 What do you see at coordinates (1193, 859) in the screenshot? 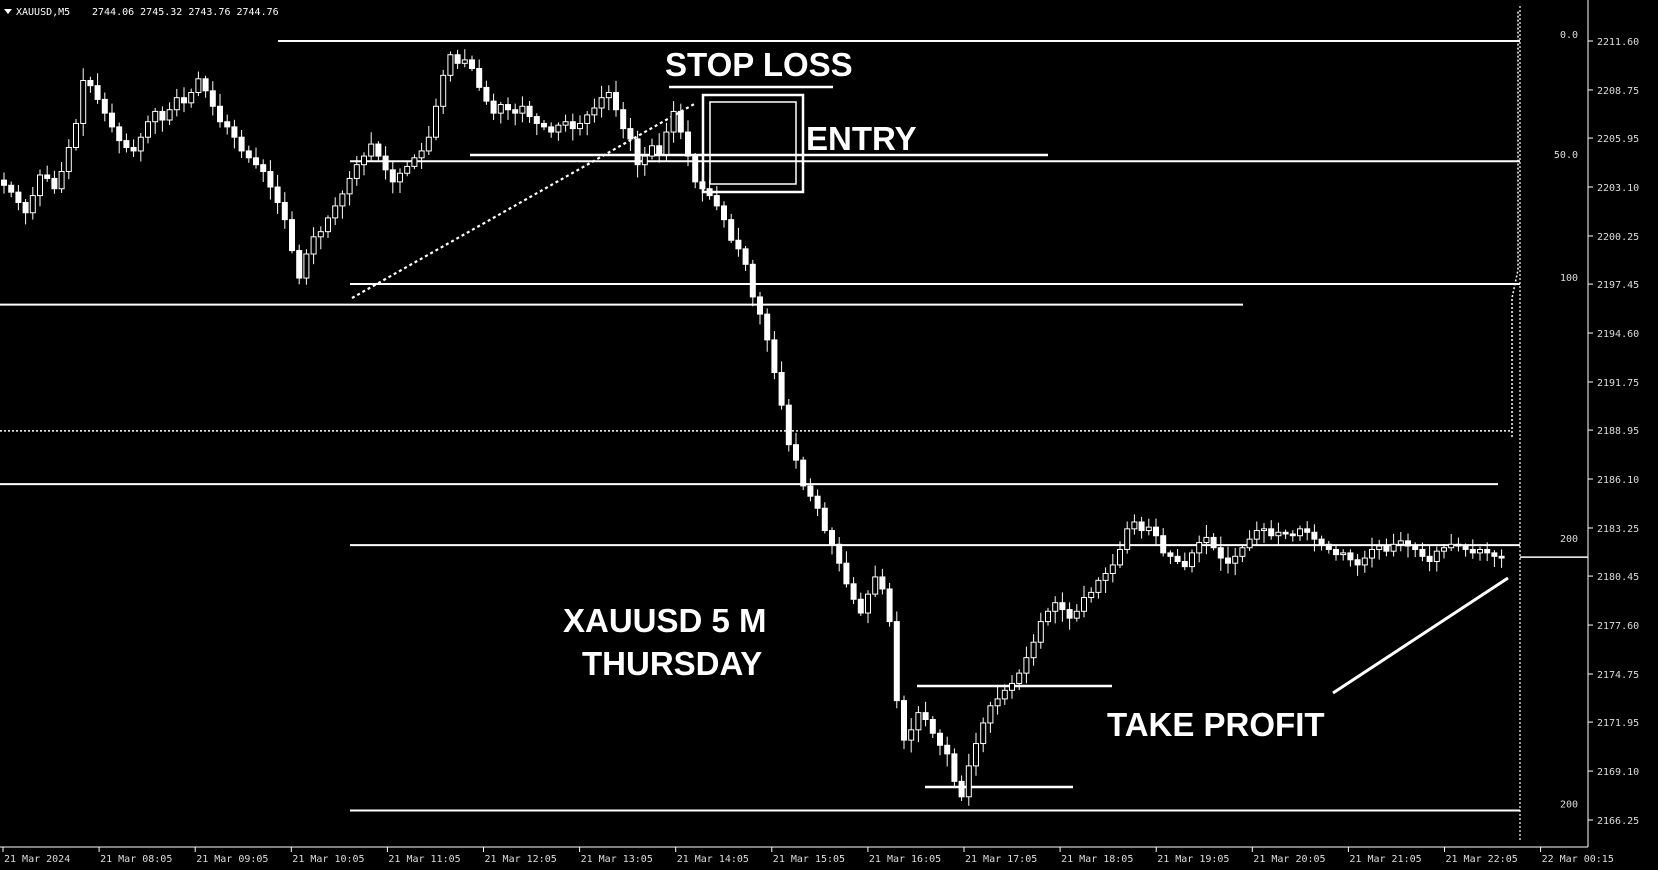
I see `time-tick-label: 21 Mar 19:05` at bounding box center [1193, 859].